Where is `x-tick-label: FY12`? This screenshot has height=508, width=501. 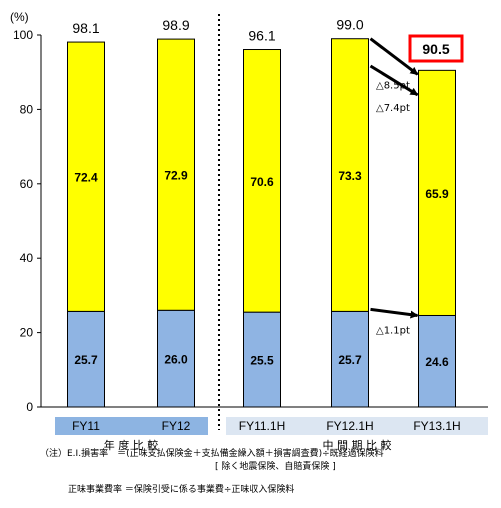 x-tick-label: FY12 is located at coordinates (176, 426).